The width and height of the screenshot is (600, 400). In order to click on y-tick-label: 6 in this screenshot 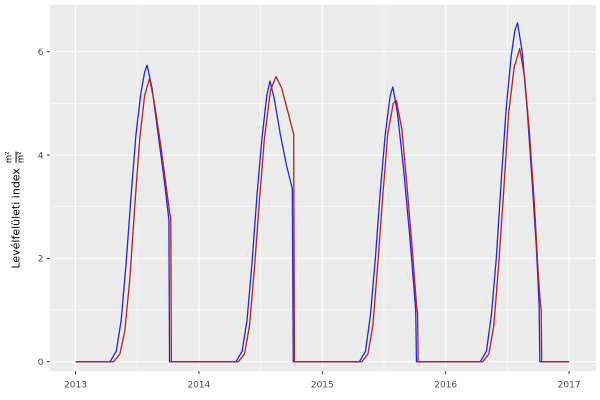, I will do `click(41, 53)`.